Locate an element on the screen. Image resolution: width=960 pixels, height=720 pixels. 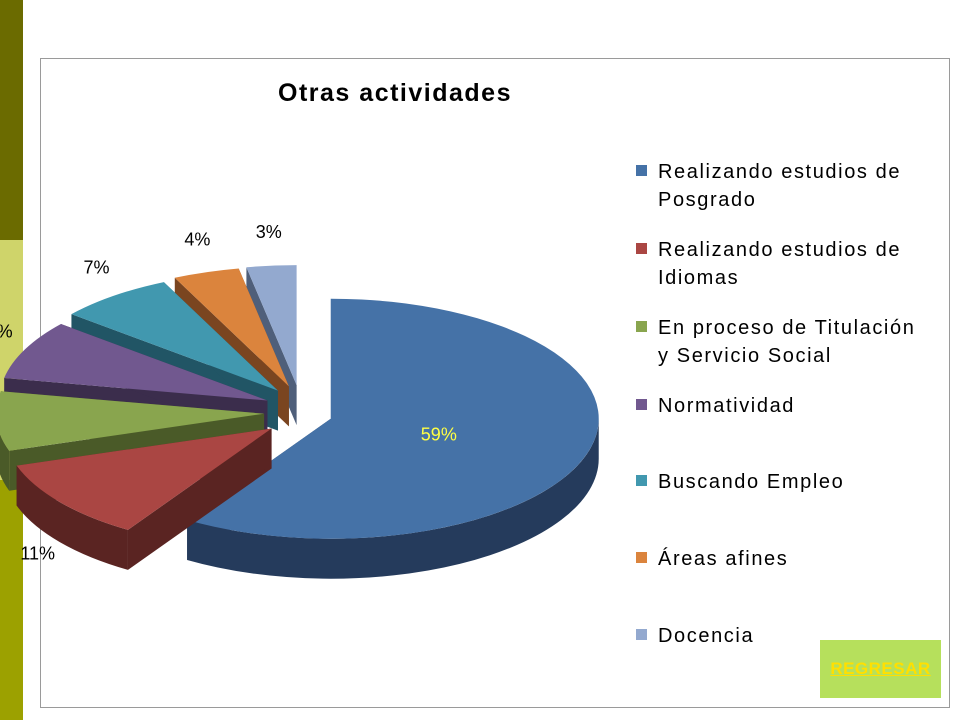
data-label-1: 11% is located at coordinates (37, 553).